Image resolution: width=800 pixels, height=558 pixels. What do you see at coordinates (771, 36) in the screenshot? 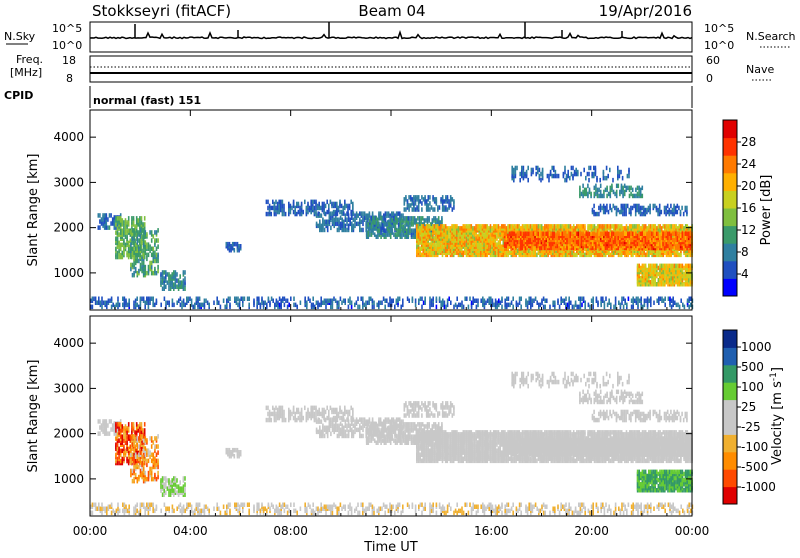
I see `noise-right-label: N.Search` at bounding box center [771, 36].